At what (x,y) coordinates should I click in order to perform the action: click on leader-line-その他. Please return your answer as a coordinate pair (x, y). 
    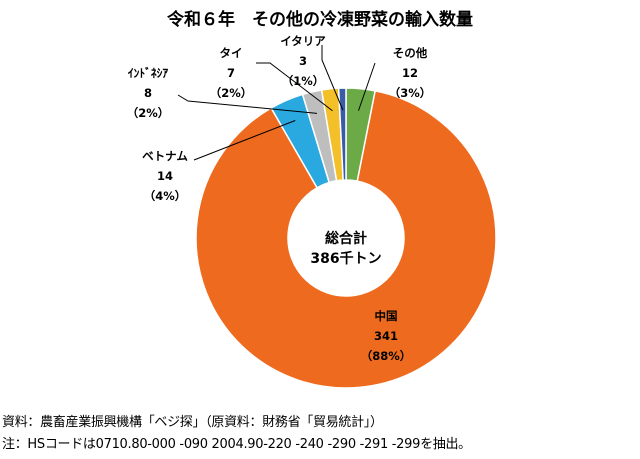
    Looking at the image, I should click on (367, 86).